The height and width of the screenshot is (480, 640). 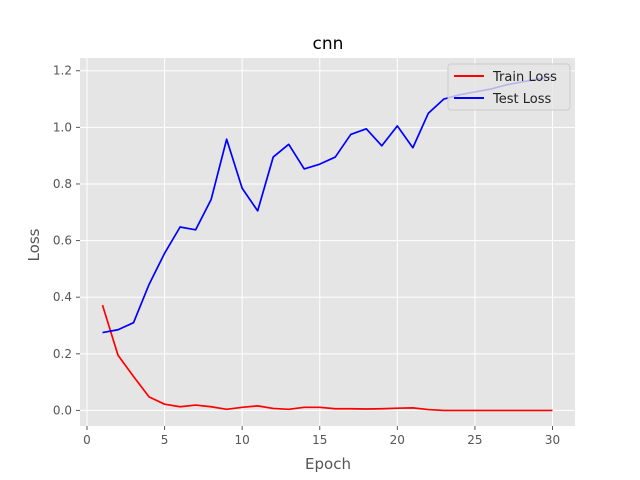 What do you see at coordinates (165, 440) in the screenshot?
I see `x-tick-label: 5` at bounding box center [165, 440].